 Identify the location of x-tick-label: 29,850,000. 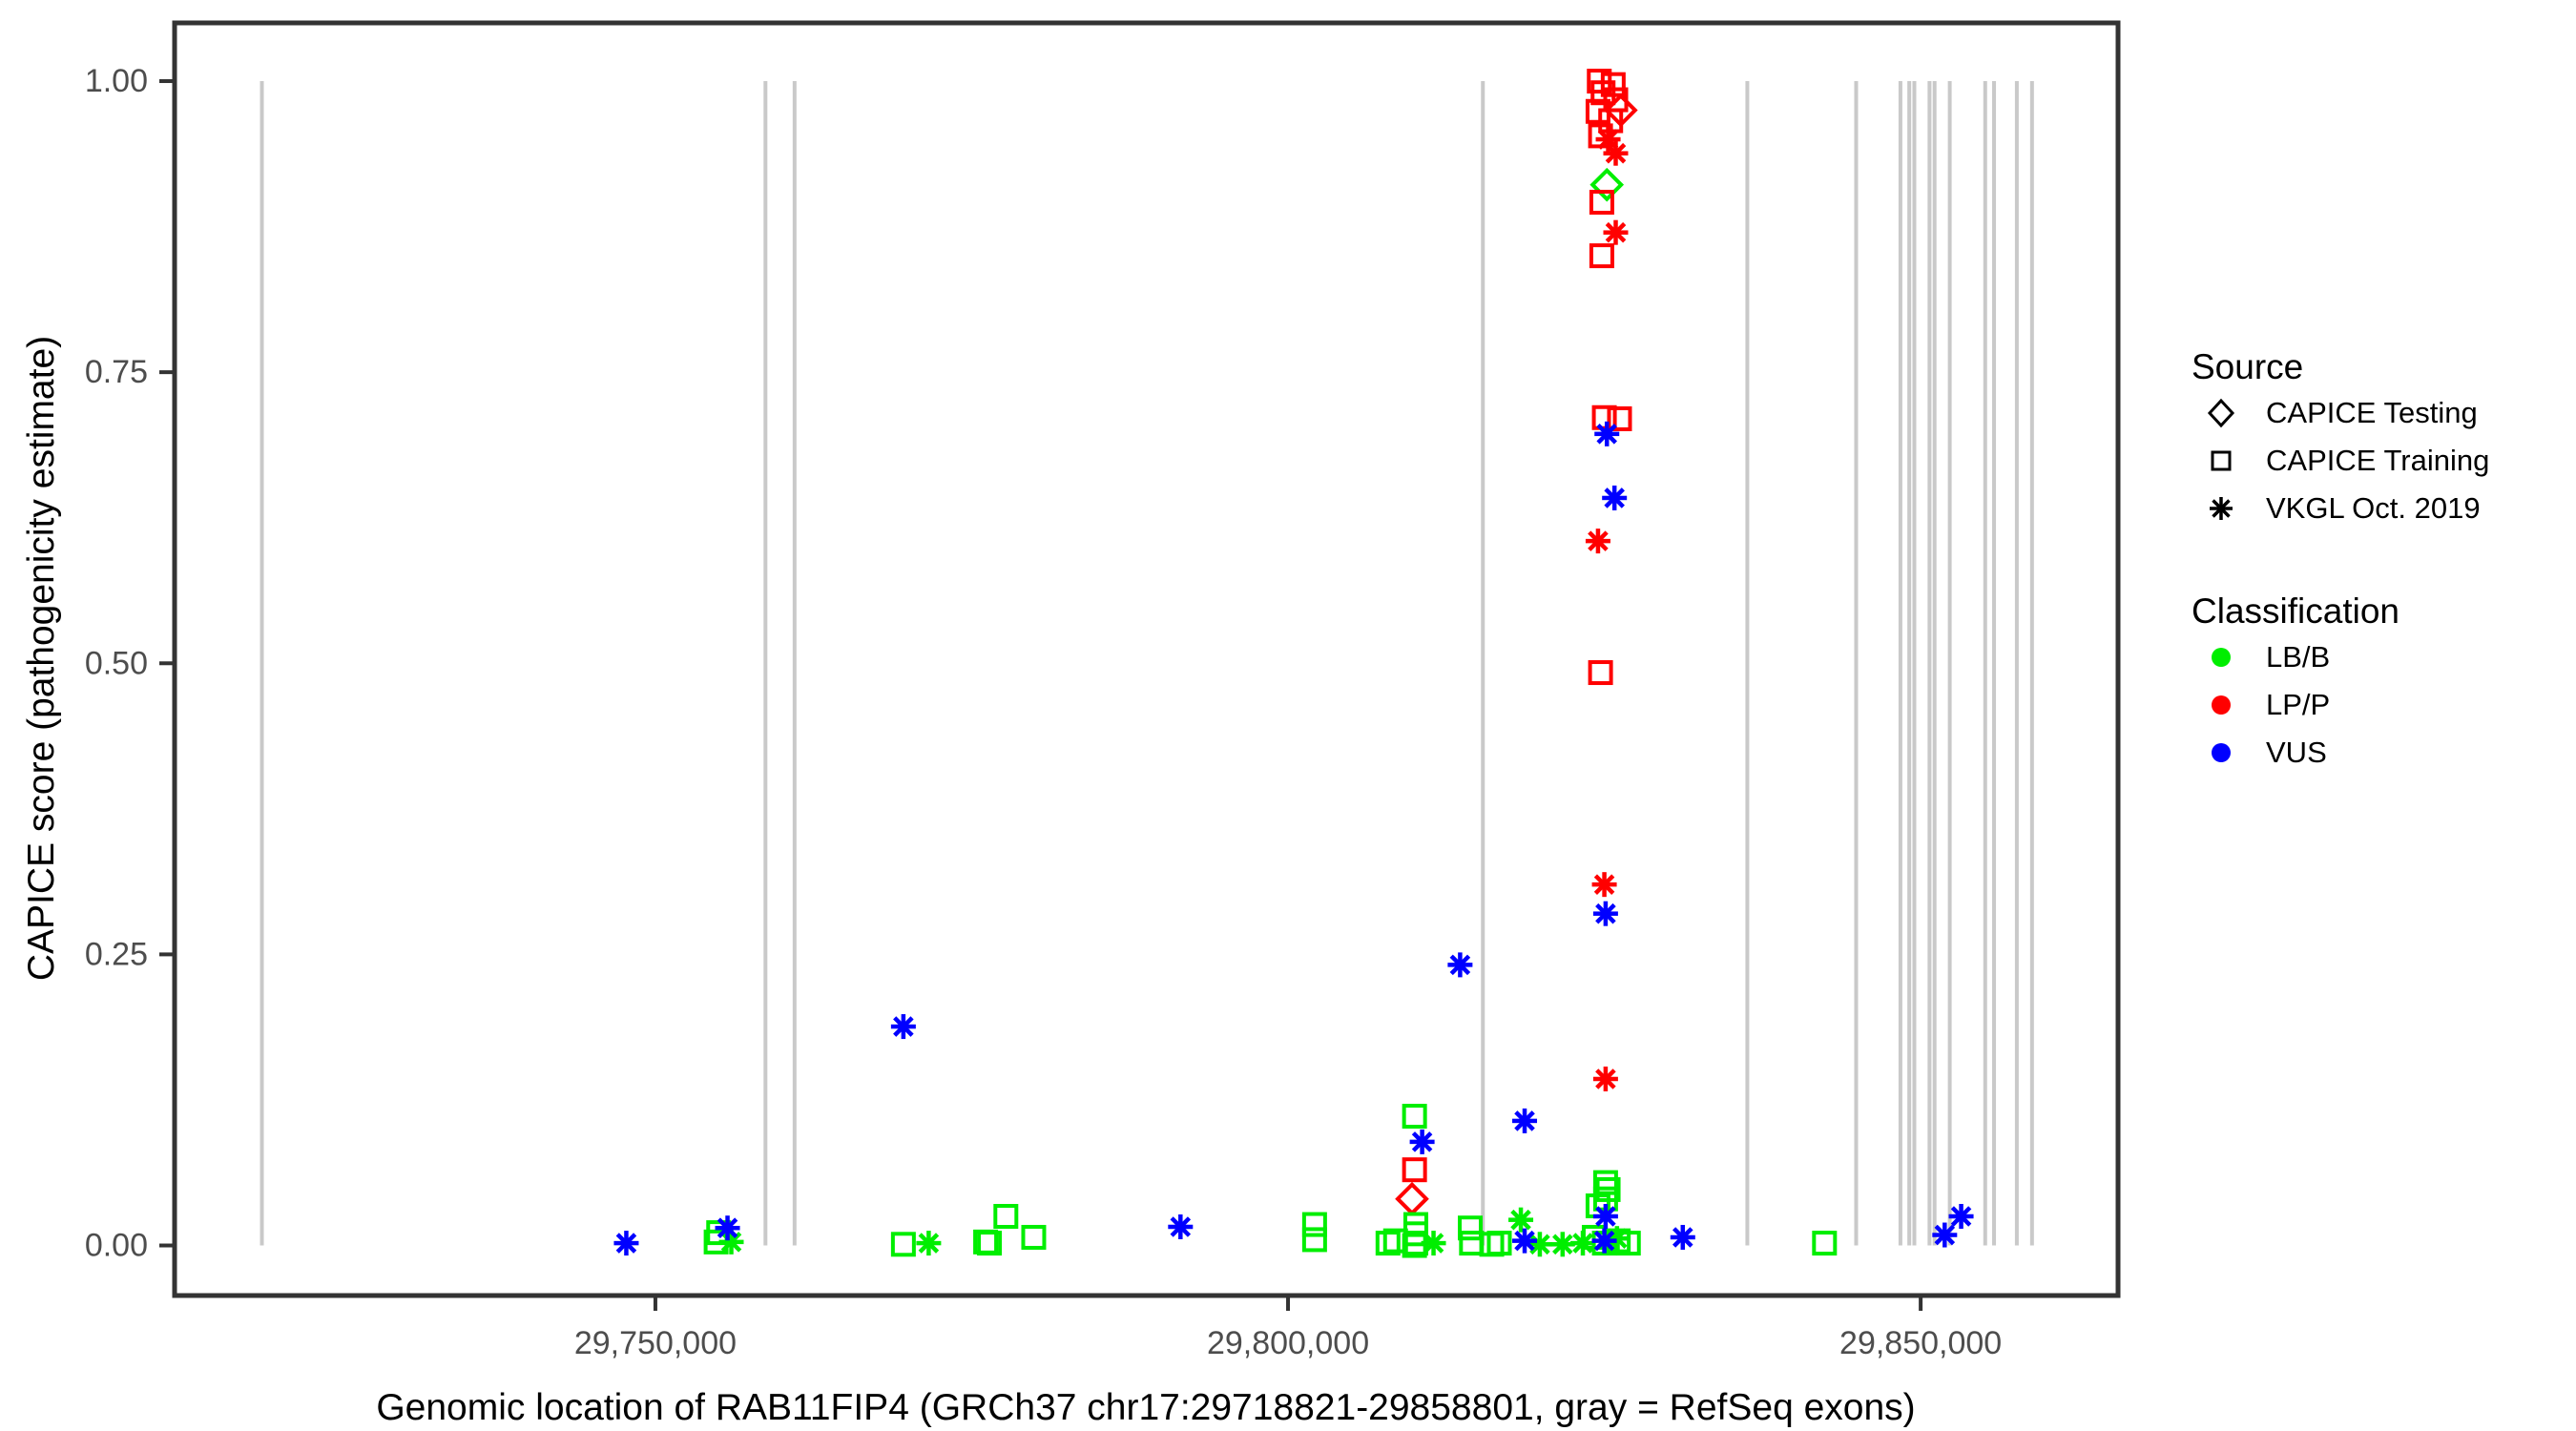
(1920, 1343).